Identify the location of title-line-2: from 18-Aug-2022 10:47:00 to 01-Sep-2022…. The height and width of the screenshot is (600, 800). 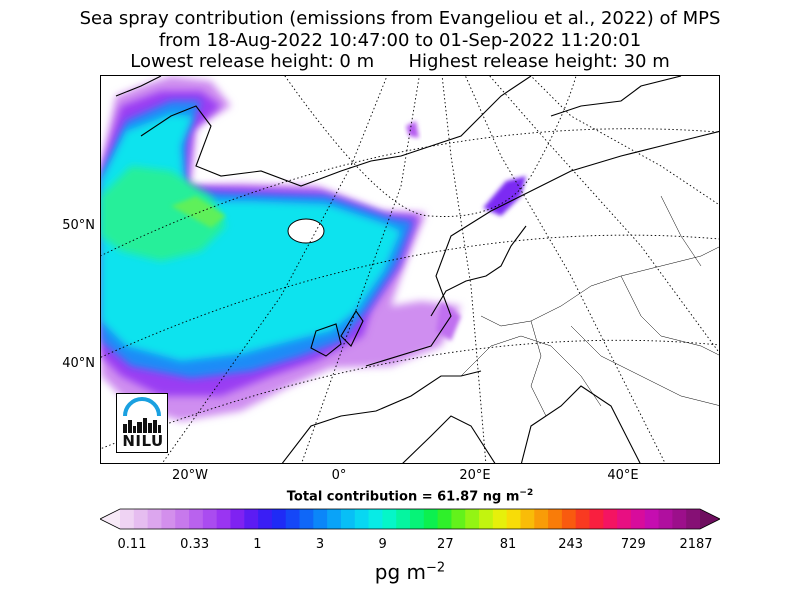
(400, 40).